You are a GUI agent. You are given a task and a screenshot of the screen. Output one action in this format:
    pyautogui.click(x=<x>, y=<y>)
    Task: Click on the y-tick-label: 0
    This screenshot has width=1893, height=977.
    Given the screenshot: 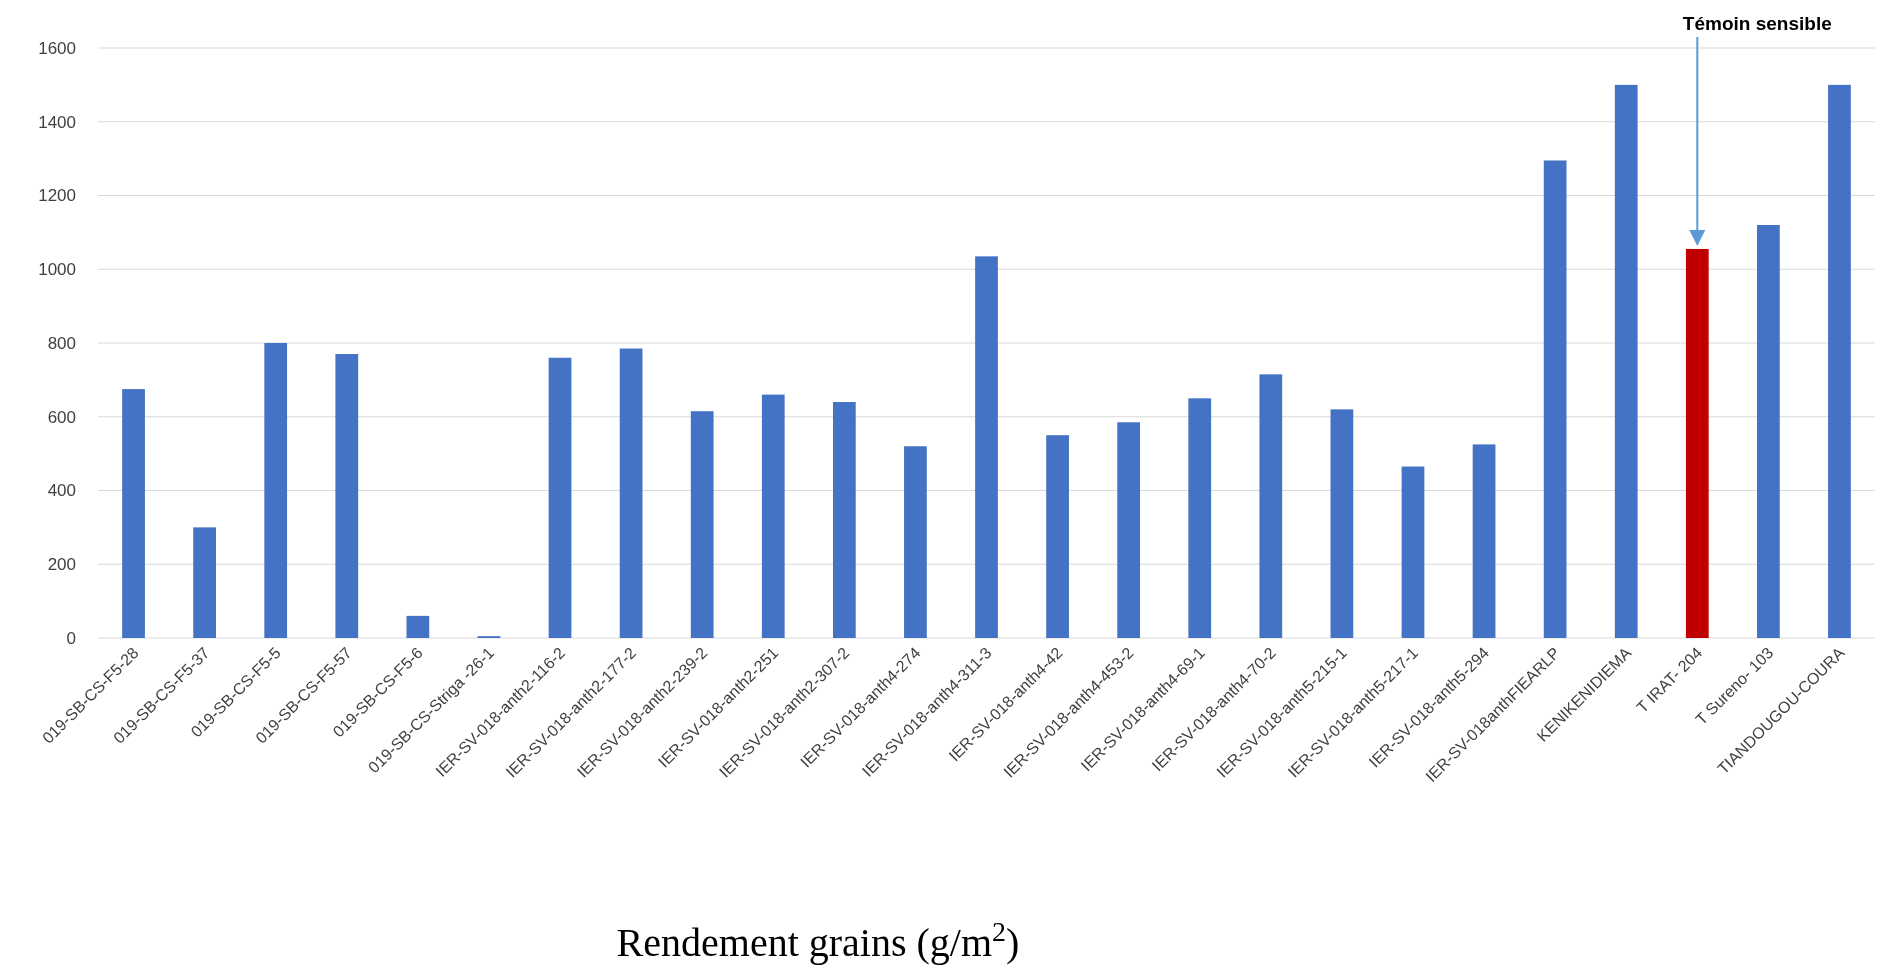 What is the action you would take?
    pyautogui.click(x=71, y=638)
    